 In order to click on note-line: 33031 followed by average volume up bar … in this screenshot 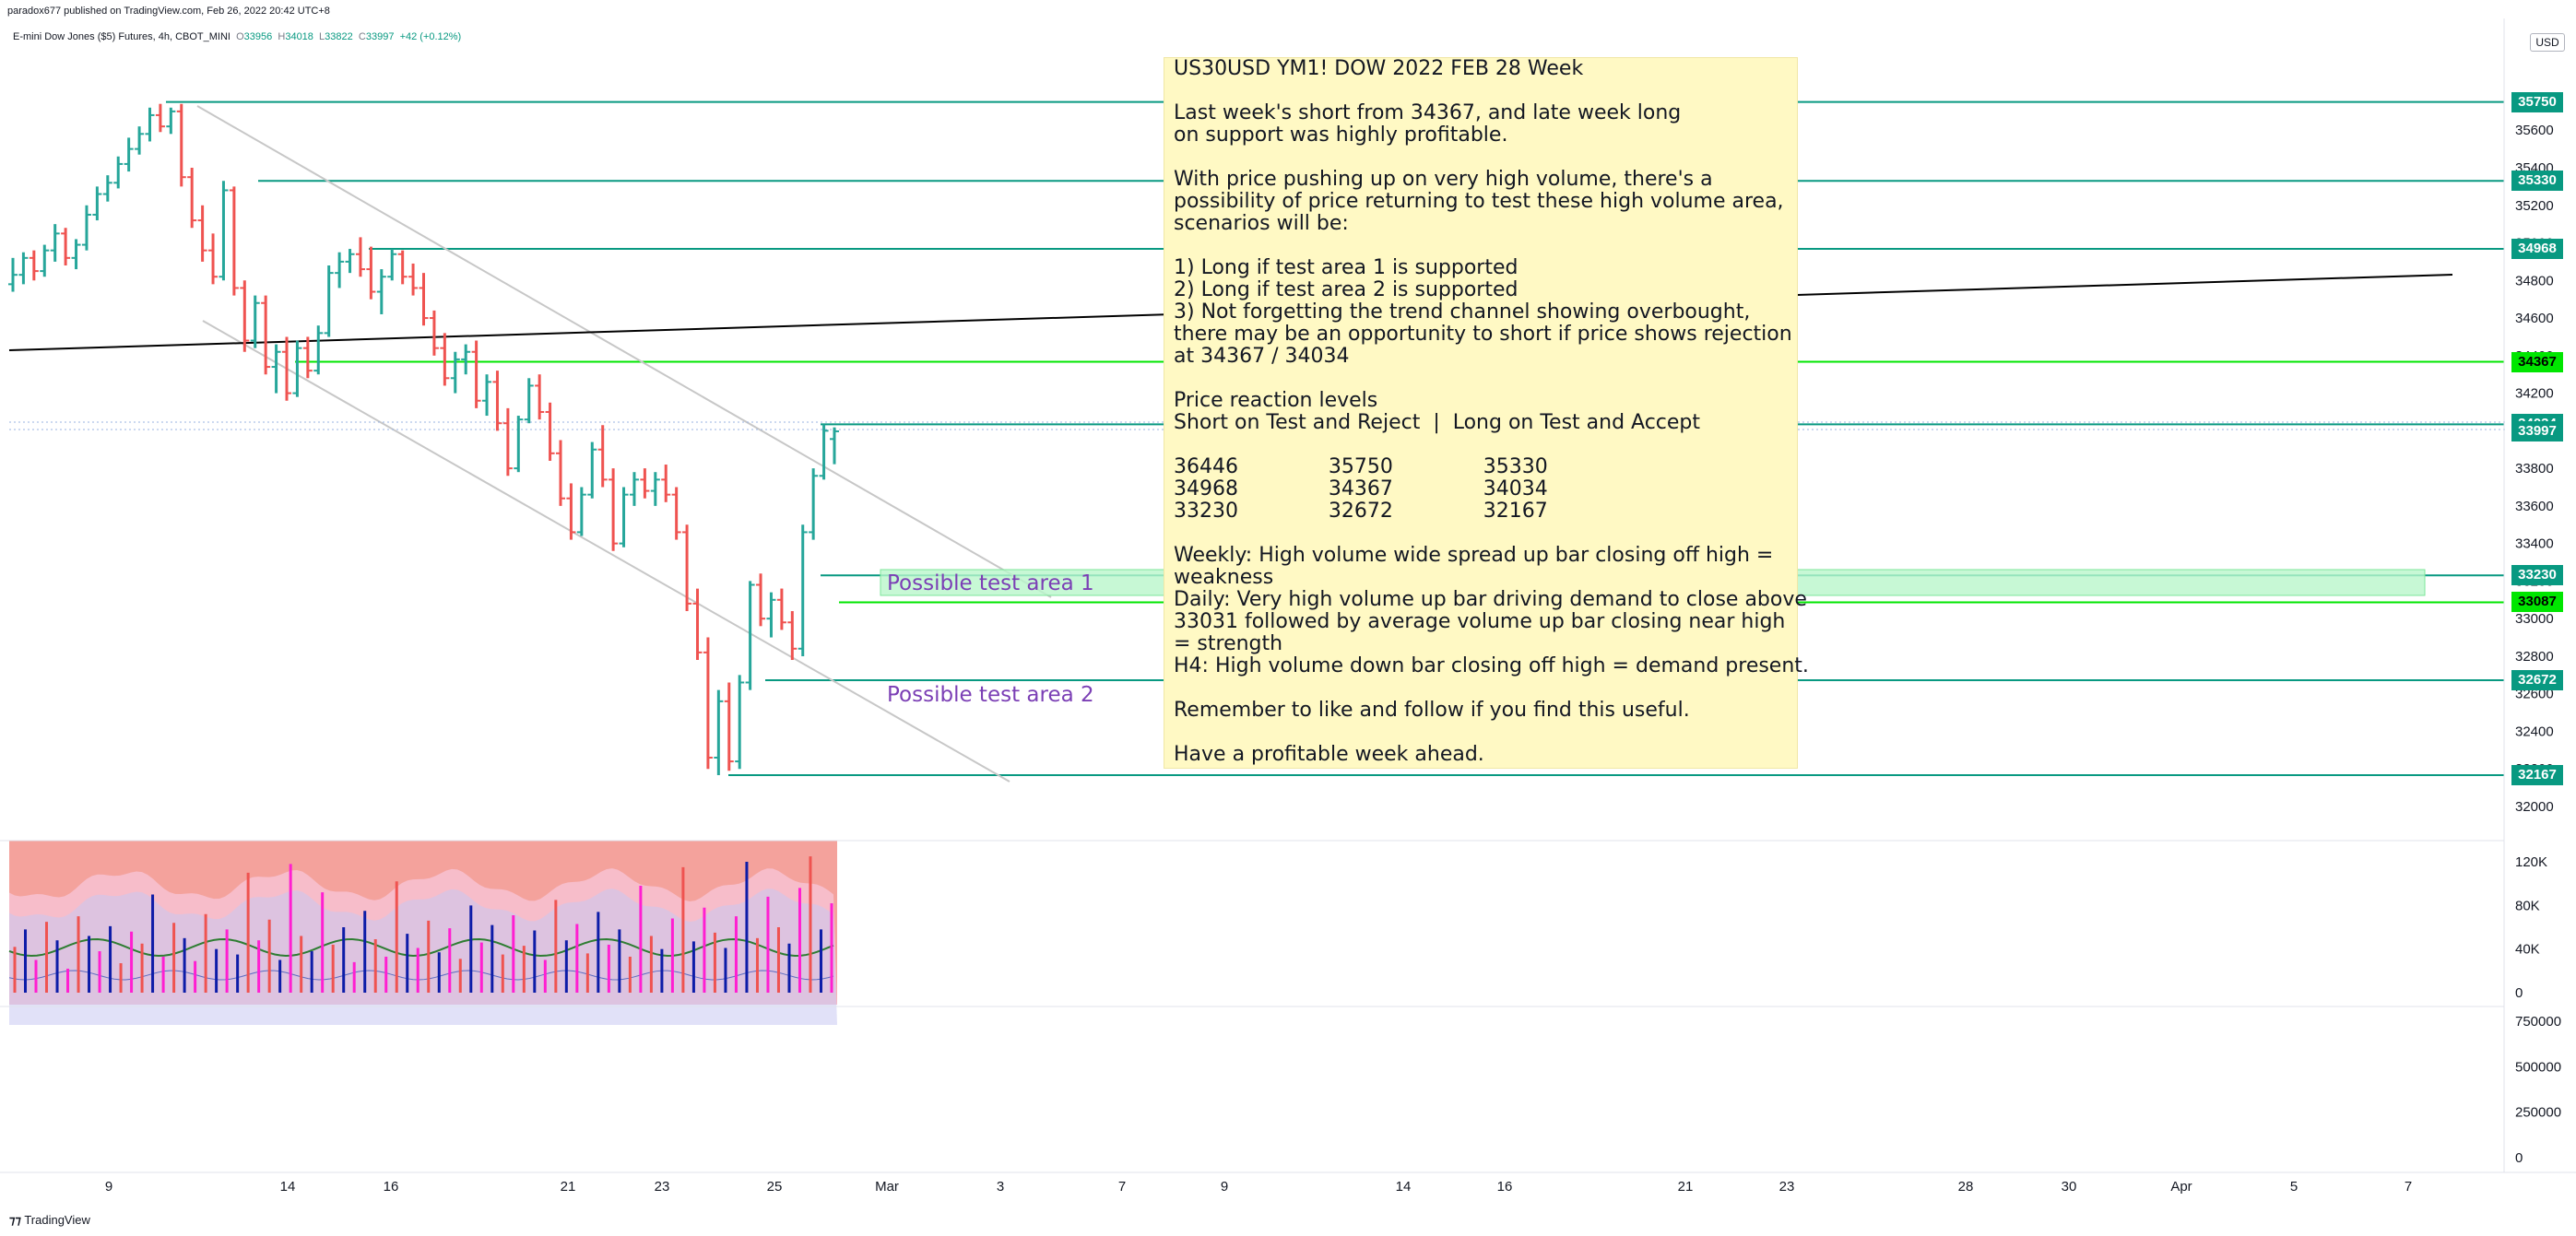, I will do `click(1480, 621)`.